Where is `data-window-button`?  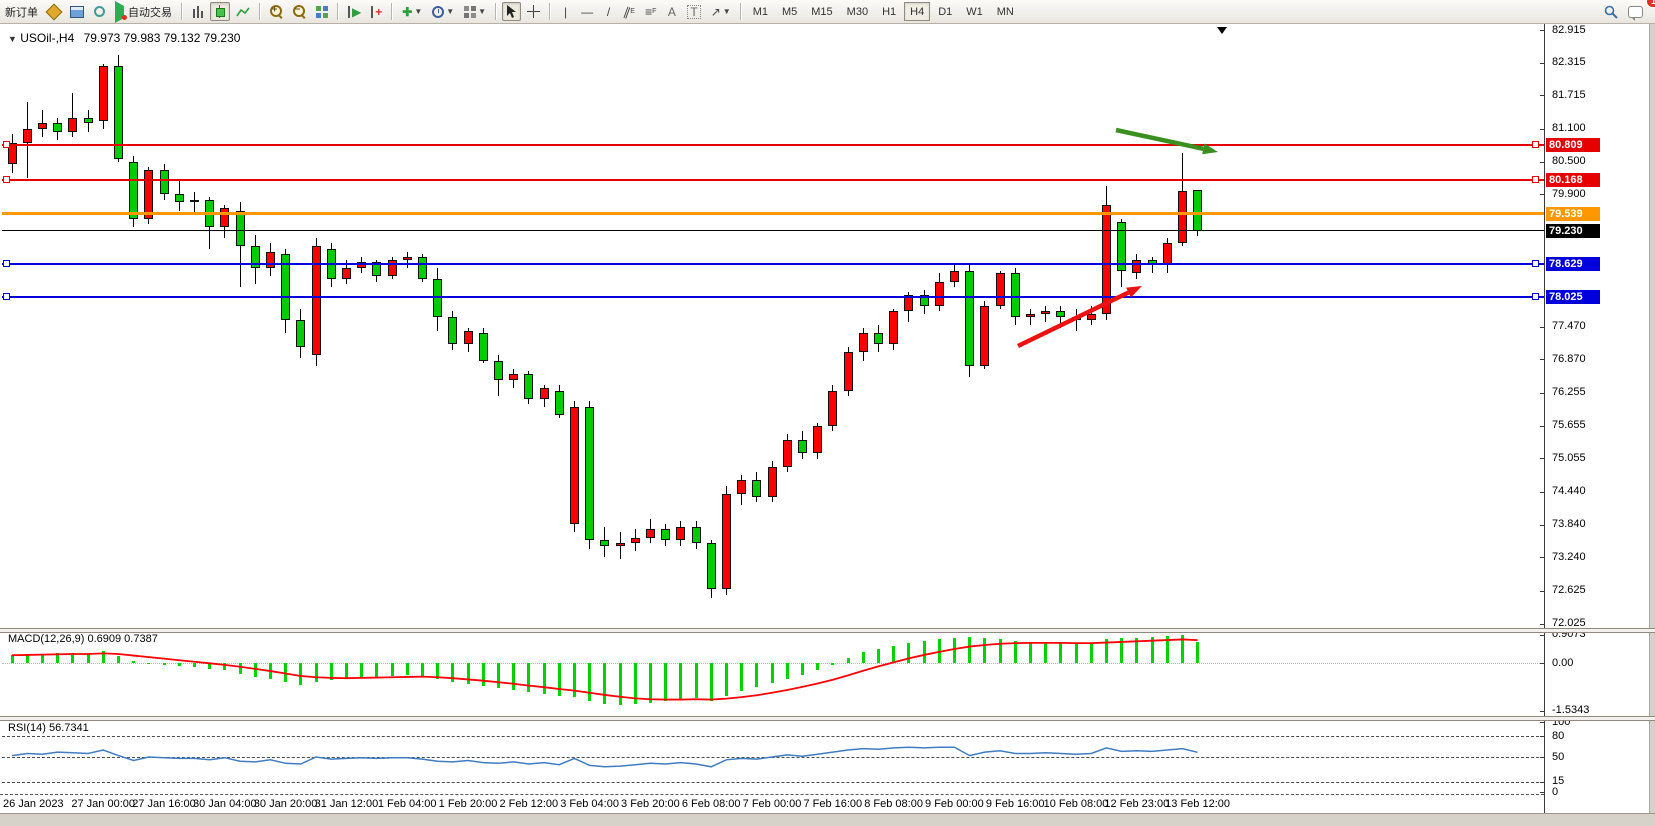 data-window-button is located at coordinates (99, 11).